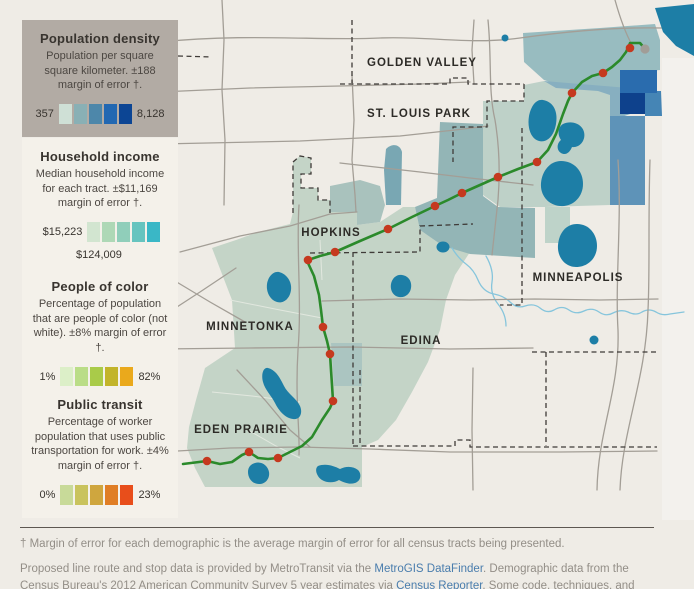 This screenshot has width=694, height=589. I want to click on bryant-lake, so click(282, 393).